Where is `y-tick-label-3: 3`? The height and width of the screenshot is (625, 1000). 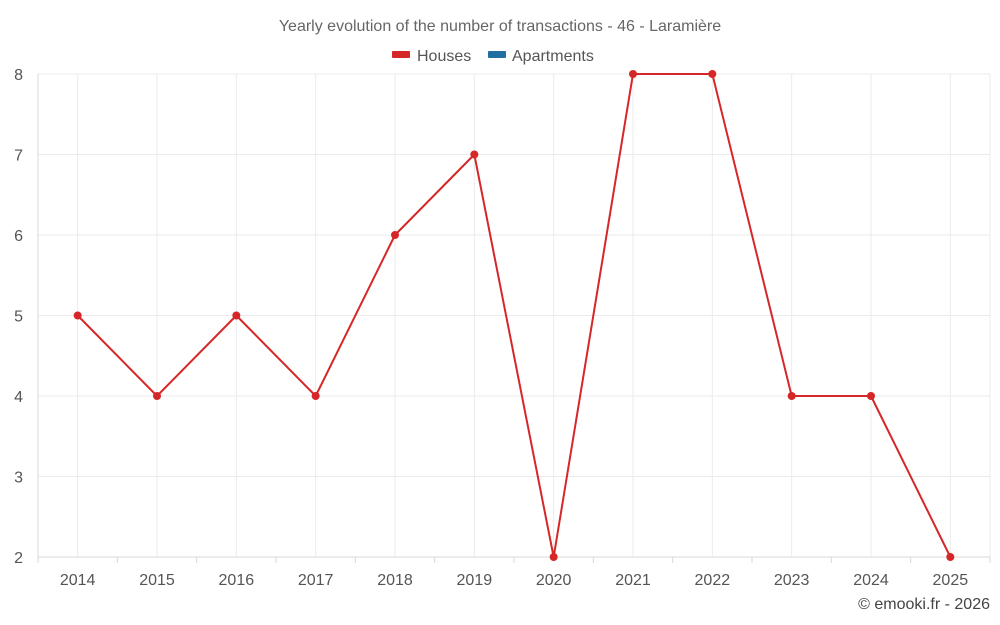
y-tick-label-3: 3 is located at coordinates (18, 478).